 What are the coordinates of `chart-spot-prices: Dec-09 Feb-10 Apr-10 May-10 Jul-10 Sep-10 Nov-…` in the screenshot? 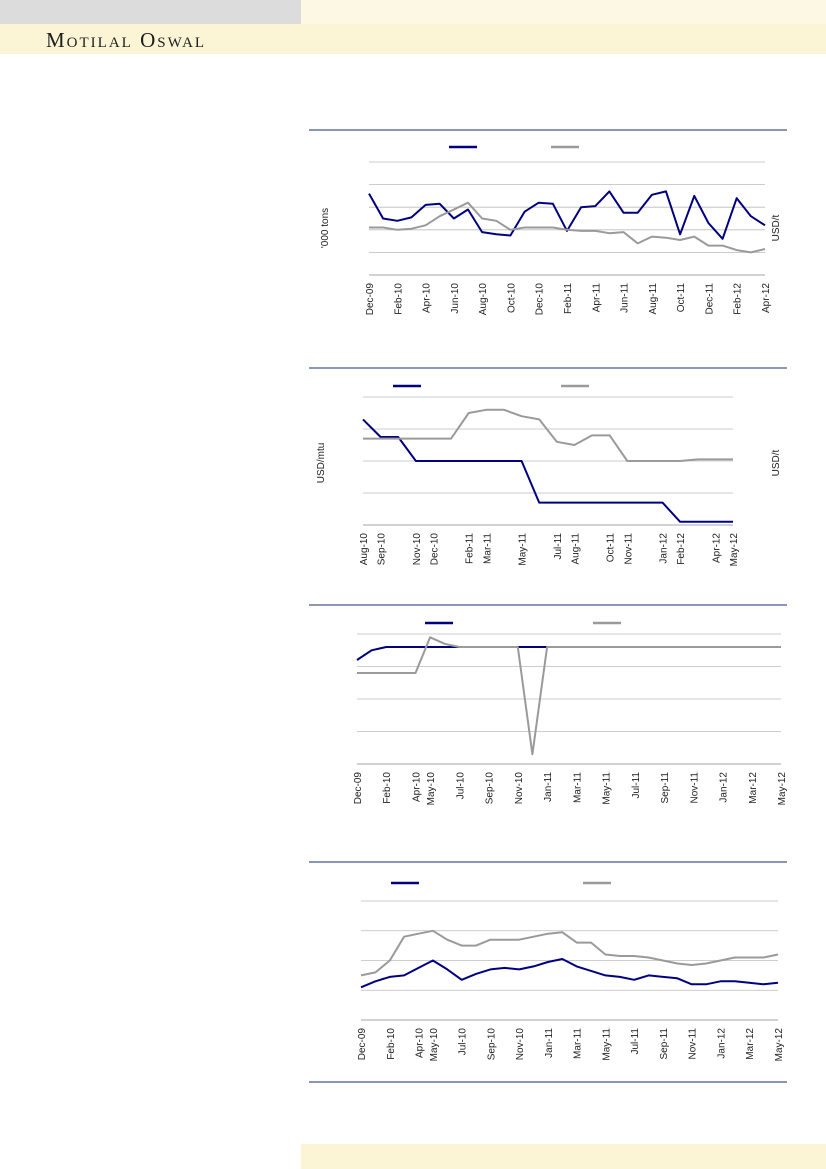 It's located at (548, 972).